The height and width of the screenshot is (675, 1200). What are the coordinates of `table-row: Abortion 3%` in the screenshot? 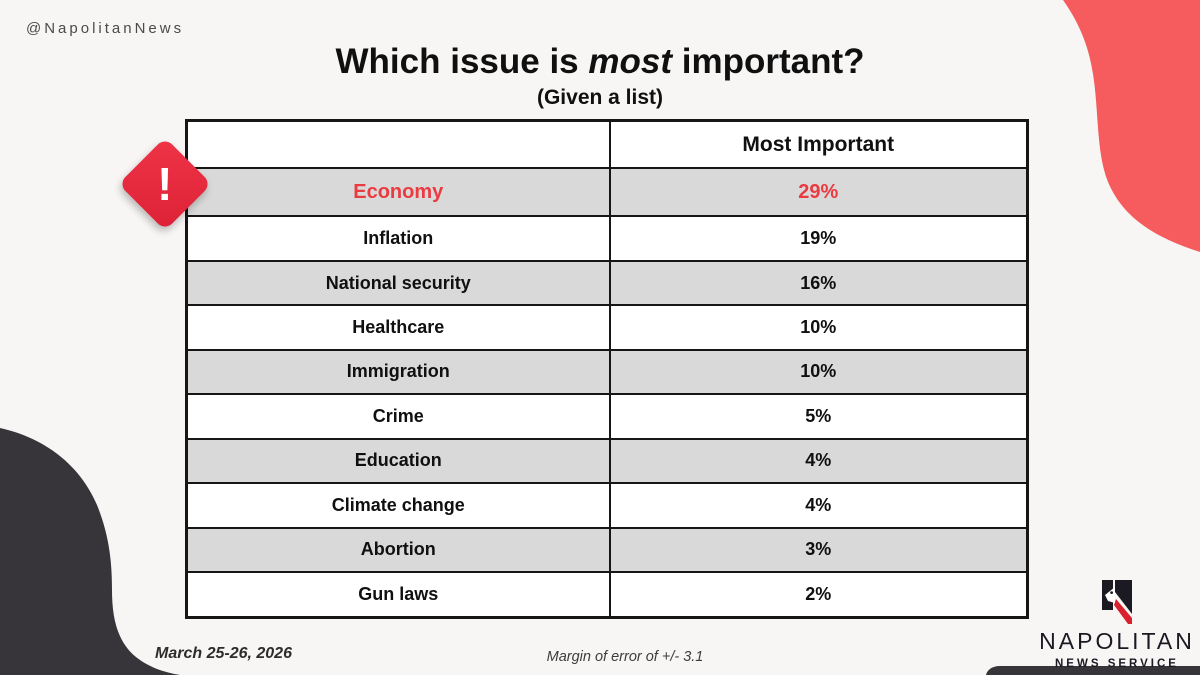 It's located at (607, 549).